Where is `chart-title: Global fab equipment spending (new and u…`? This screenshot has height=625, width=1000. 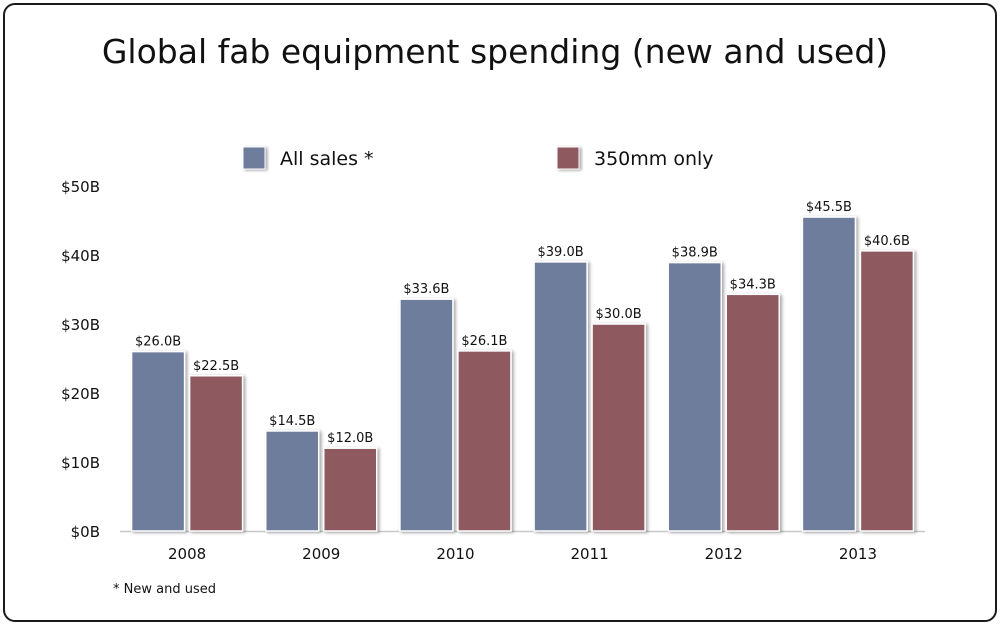 chart-title: Global fab equipment spending (new and u… is located at coordinates (495, 51).